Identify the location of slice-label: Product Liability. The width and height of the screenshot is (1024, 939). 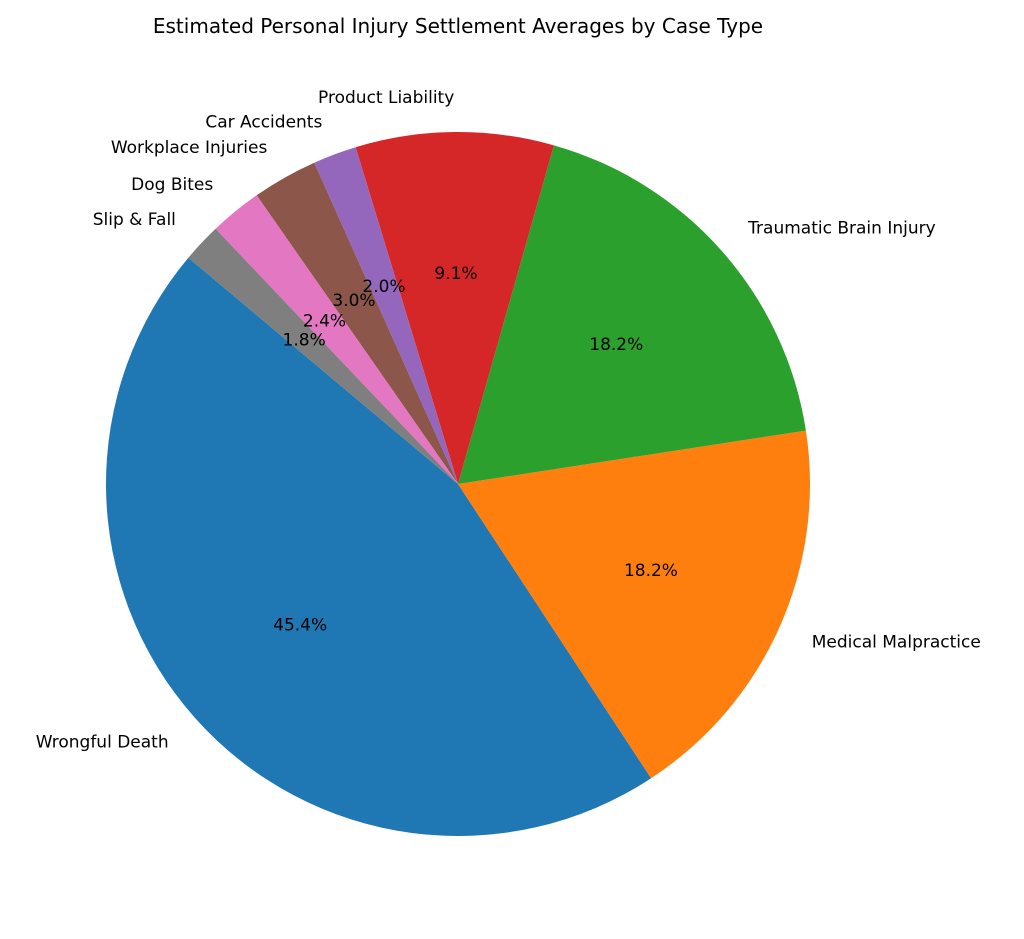
(386, 98).